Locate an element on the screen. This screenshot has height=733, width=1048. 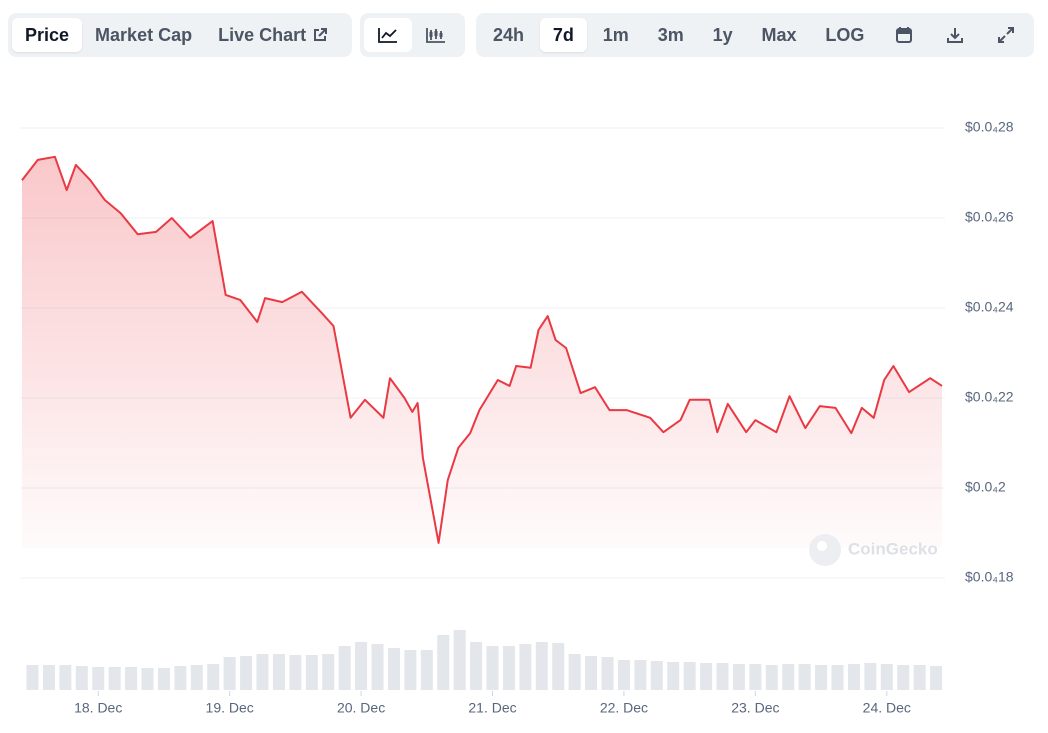
fullscreen-button is located at coordinates (1006, 35).